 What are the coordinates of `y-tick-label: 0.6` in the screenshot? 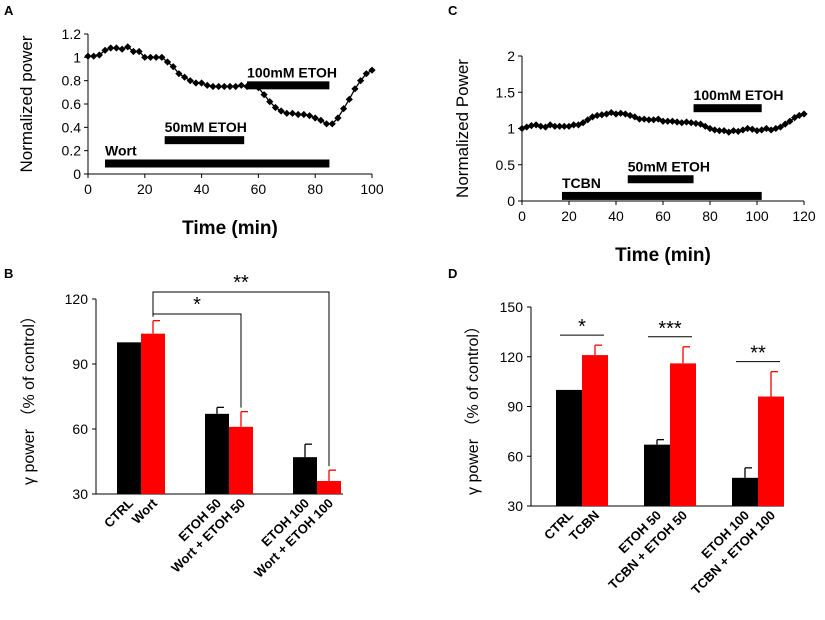 It's located at (72, 104).